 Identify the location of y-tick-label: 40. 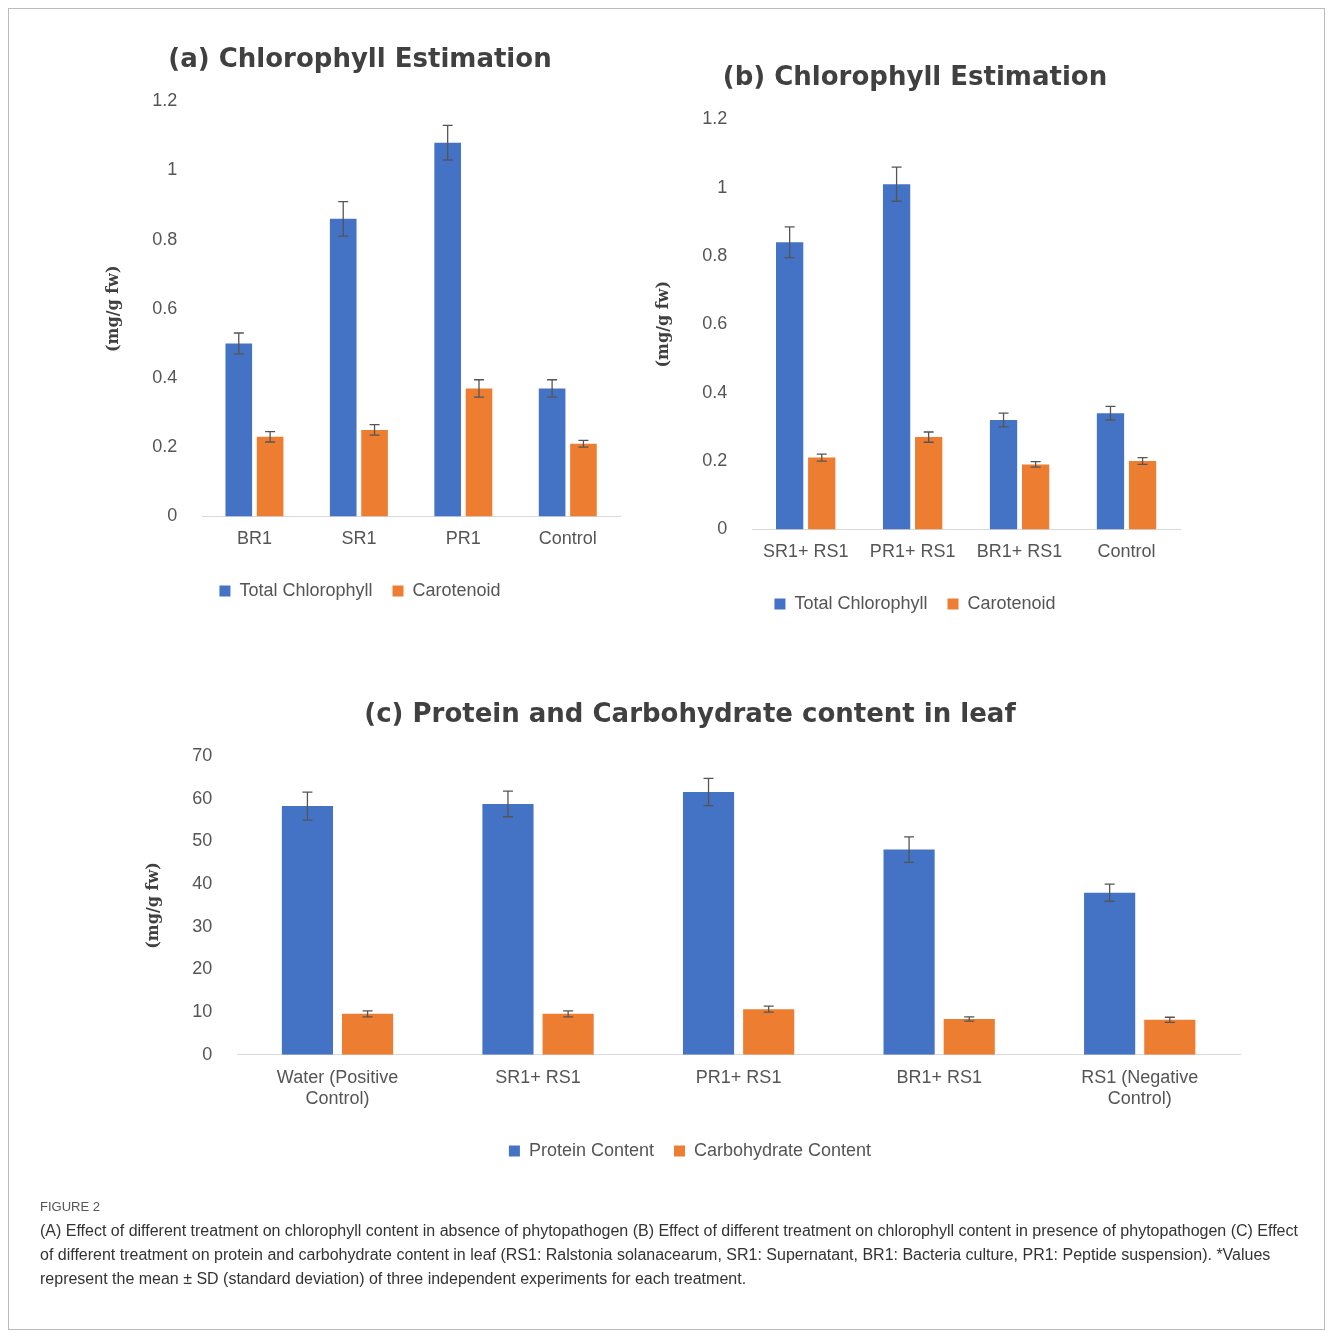
(202, 883).